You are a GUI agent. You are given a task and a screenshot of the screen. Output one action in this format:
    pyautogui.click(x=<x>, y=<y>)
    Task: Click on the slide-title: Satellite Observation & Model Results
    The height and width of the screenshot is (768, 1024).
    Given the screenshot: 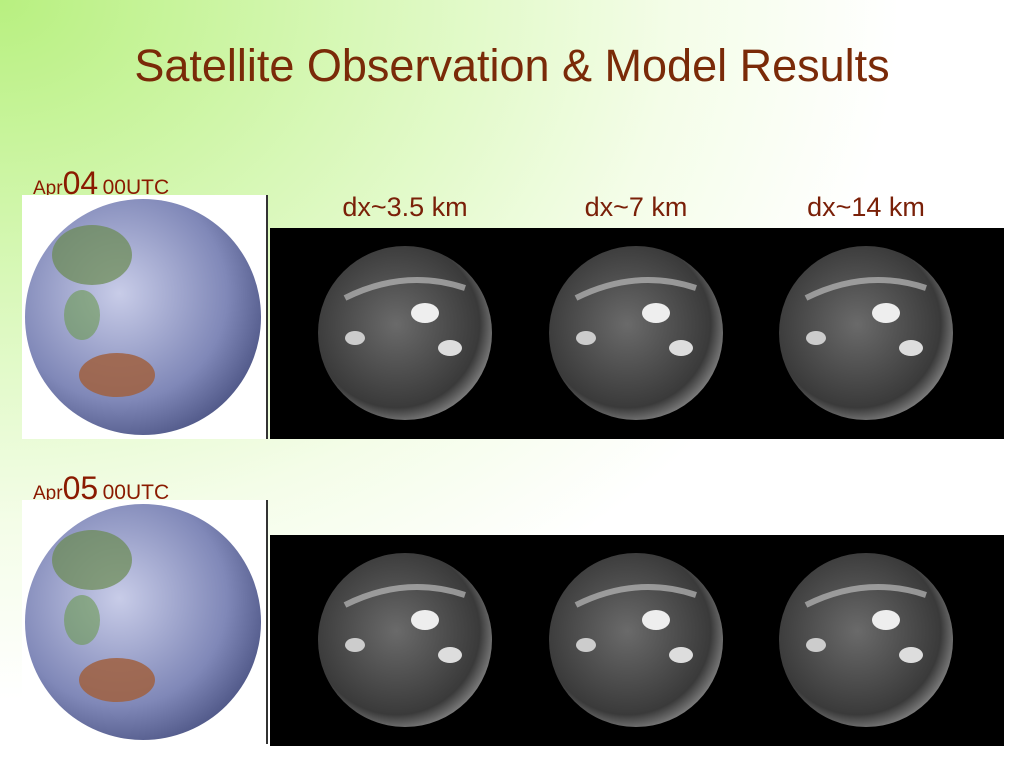 What is the action you would take?
    pyautogui.click(x=512, y=65)
    